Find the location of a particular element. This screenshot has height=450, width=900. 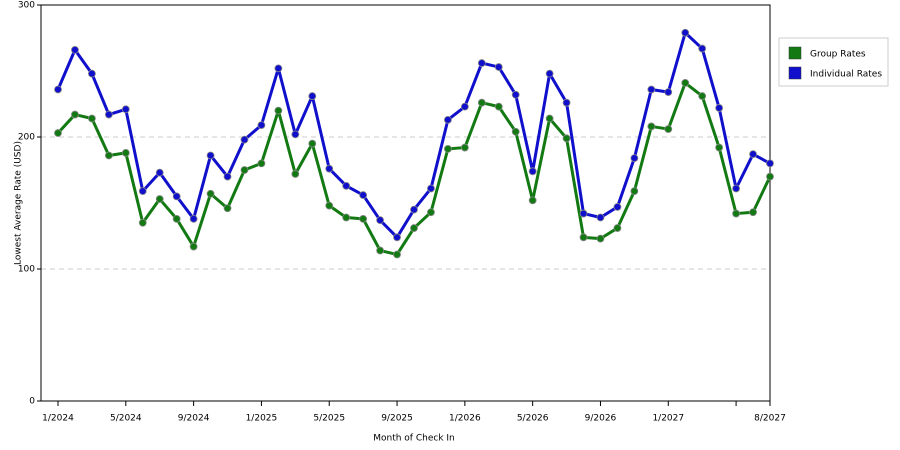

legend-label: Individual Rates is located at coordinates (846, 75).